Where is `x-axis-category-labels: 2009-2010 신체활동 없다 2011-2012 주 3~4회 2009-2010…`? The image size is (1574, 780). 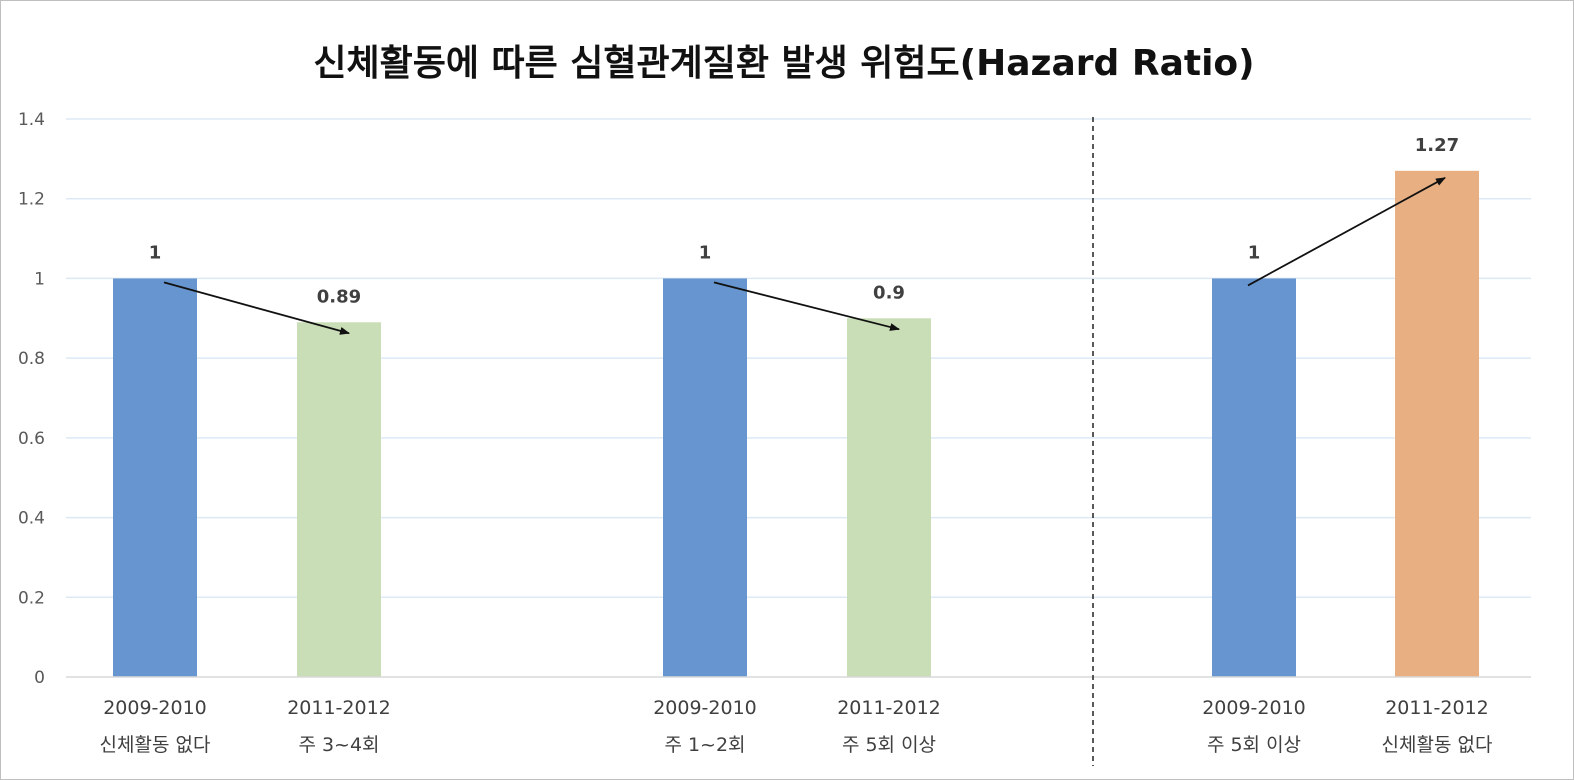
x-axis-category-labels: 2009-2010 신체활동 없다 2011-2012 주 3~4회 2009-2010… is located at coordinates (796, 726).